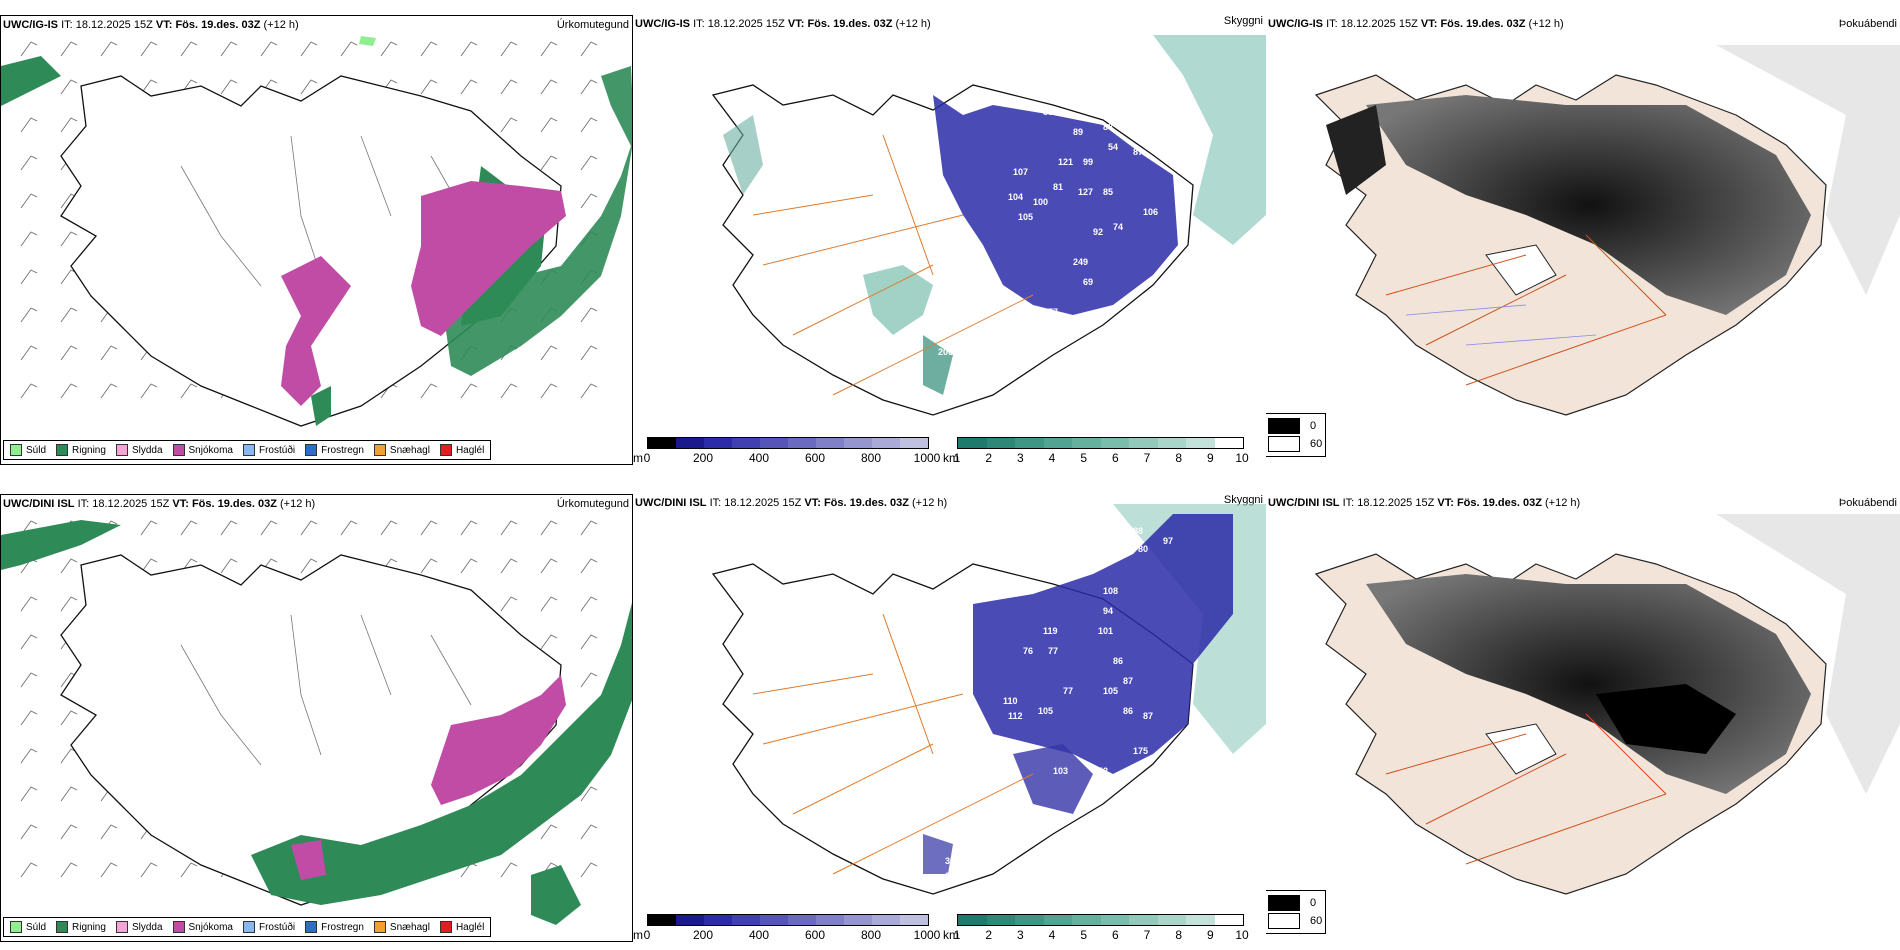  What do you see at coordinates (815, 458) in the screenshot?
I see `colorbar-tick: 600` at bounding box center [815, 458].